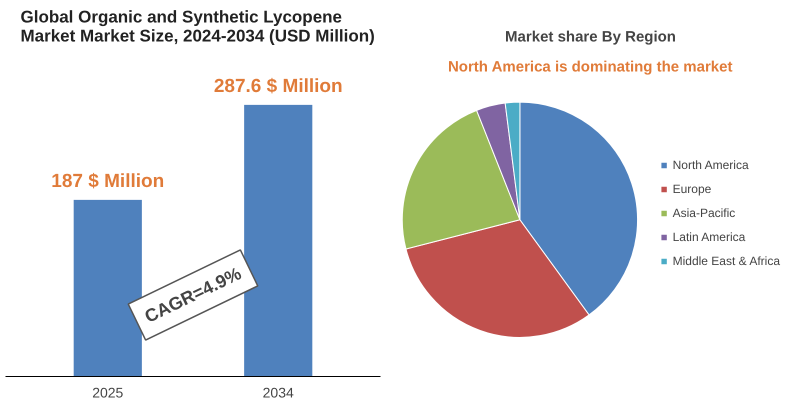 The image size is (800, 405). I want to click on data-label: 187 $ Million, so click(107, 181).